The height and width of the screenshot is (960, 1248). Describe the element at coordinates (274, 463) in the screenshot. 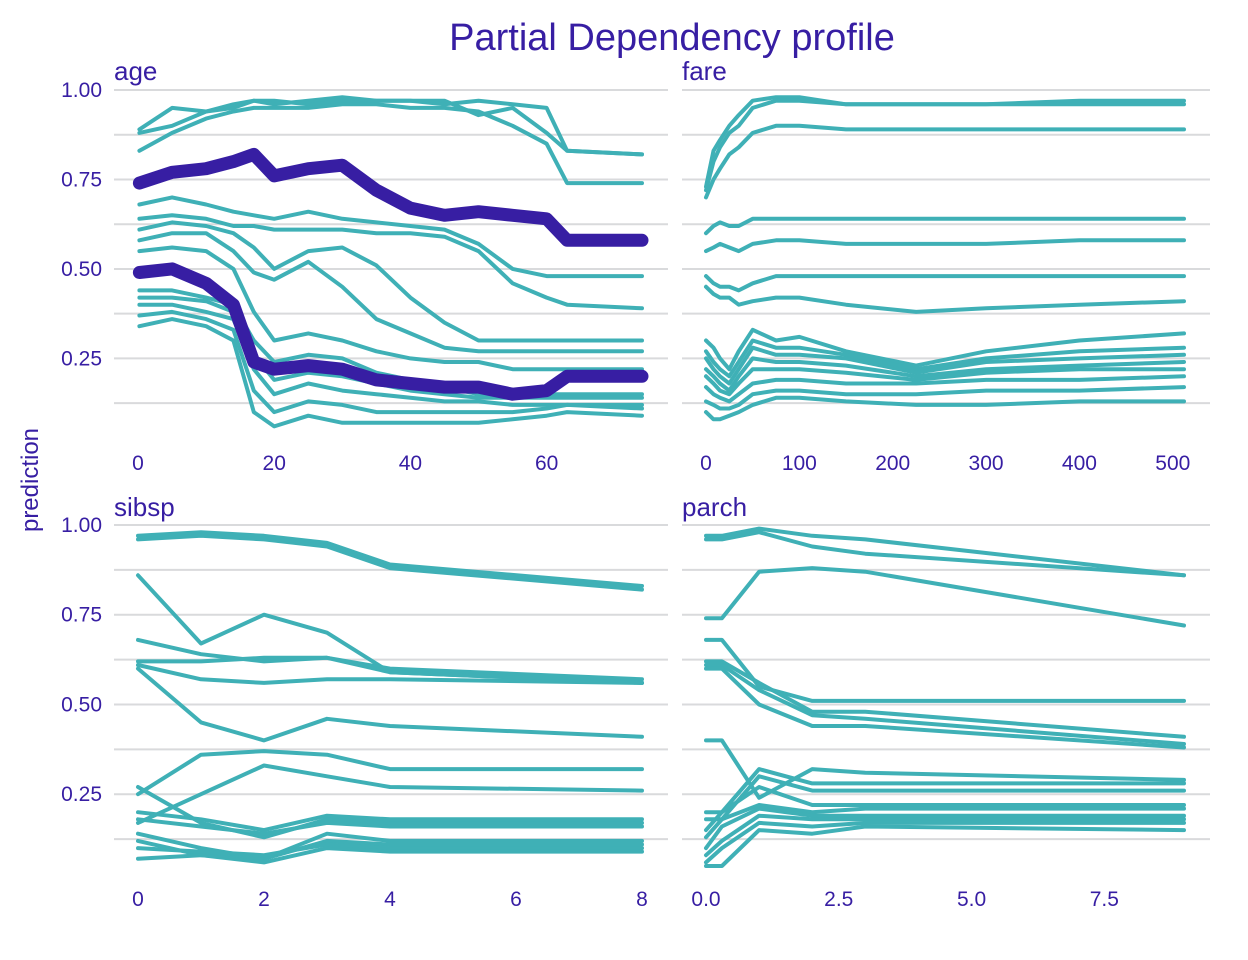

I see `x-tick-label: 20` at that location.